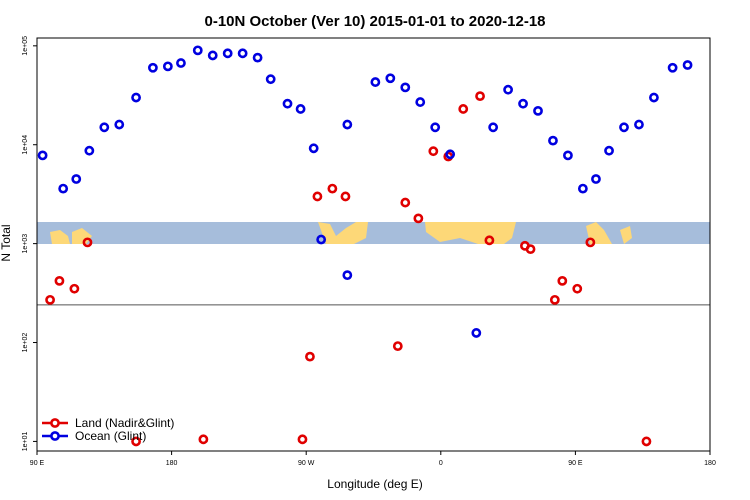 The image size is (750, 500). Describe the element at coordinates (25, 343) in the screenshot. I see `y-tick-label: 1e+02` at that location.